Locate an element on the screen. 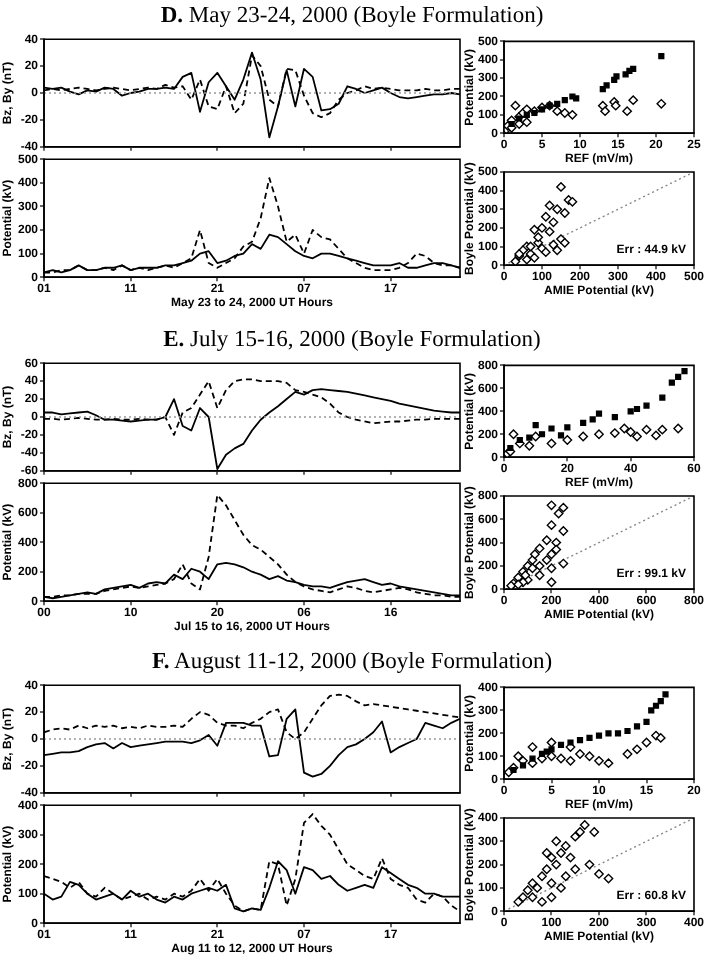  chart-title: E. July 15-16, 2000 (Boyle Formulation) is located at coordinates (352, 340).